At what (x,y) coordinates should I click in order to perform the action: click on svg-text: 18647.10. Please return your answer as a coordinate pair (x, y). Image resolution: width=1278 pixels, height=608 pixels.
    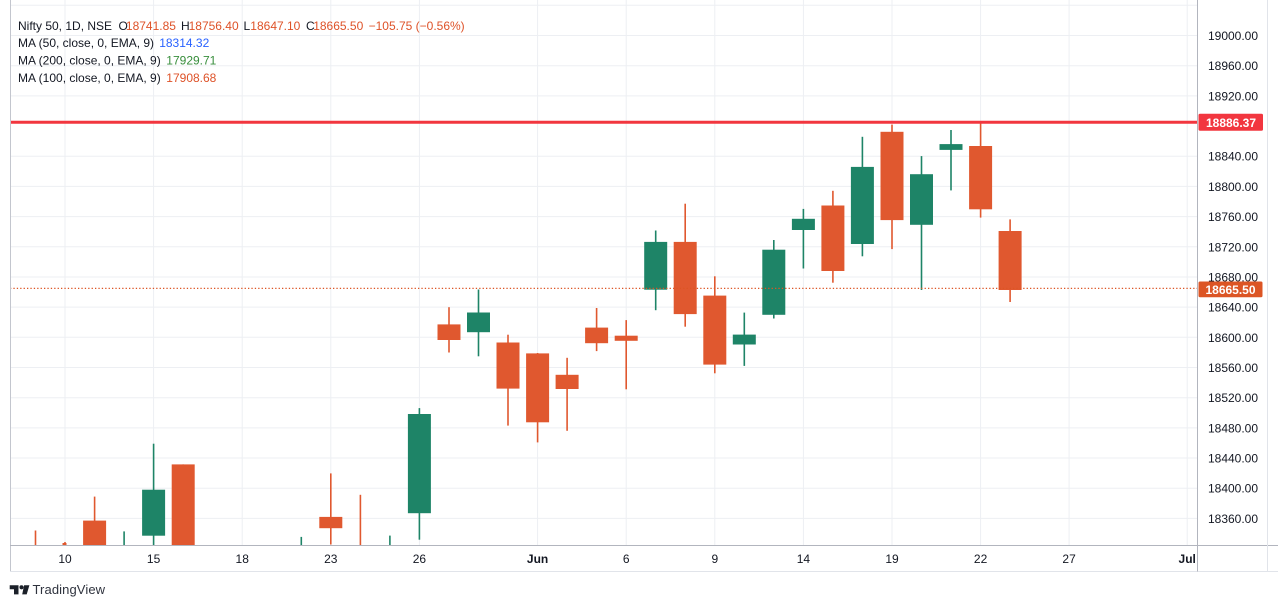
    Looking at the image, I should click on (275, 26).